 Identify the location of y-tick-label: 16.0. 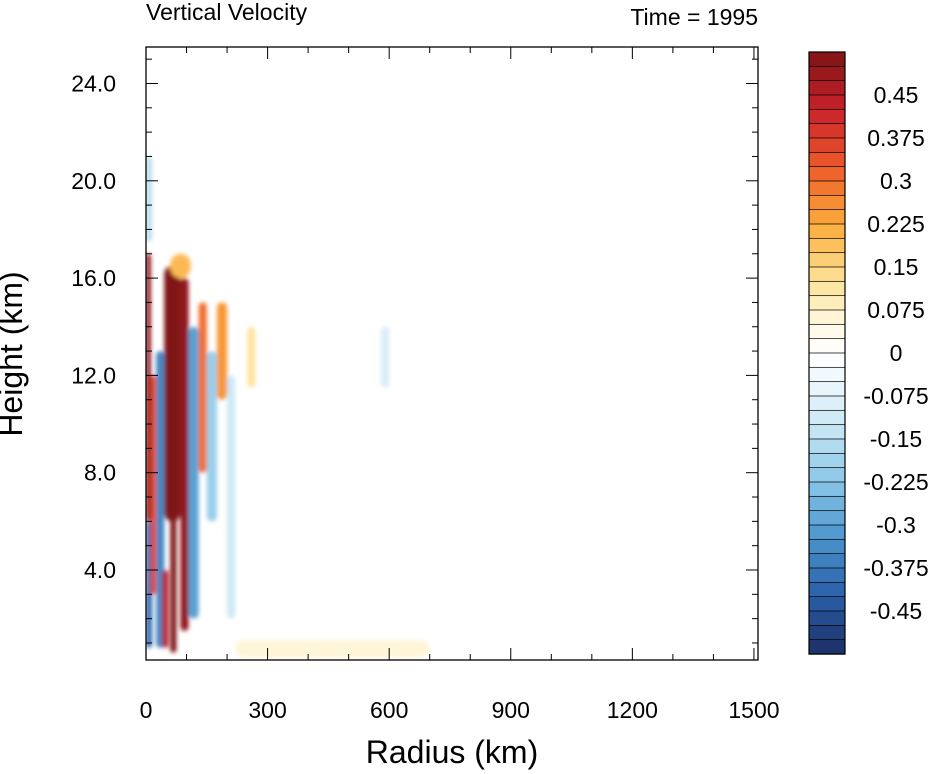
(93, 278).